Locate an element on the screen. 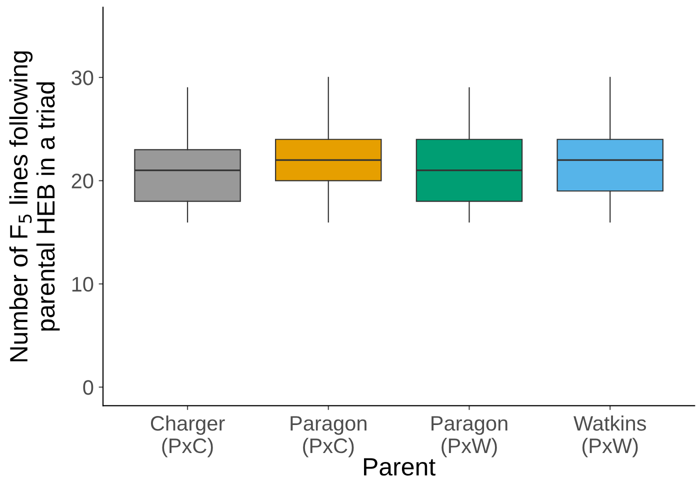  x-tick-label: Watkins (PxW) is located at coordinates (610, 436).